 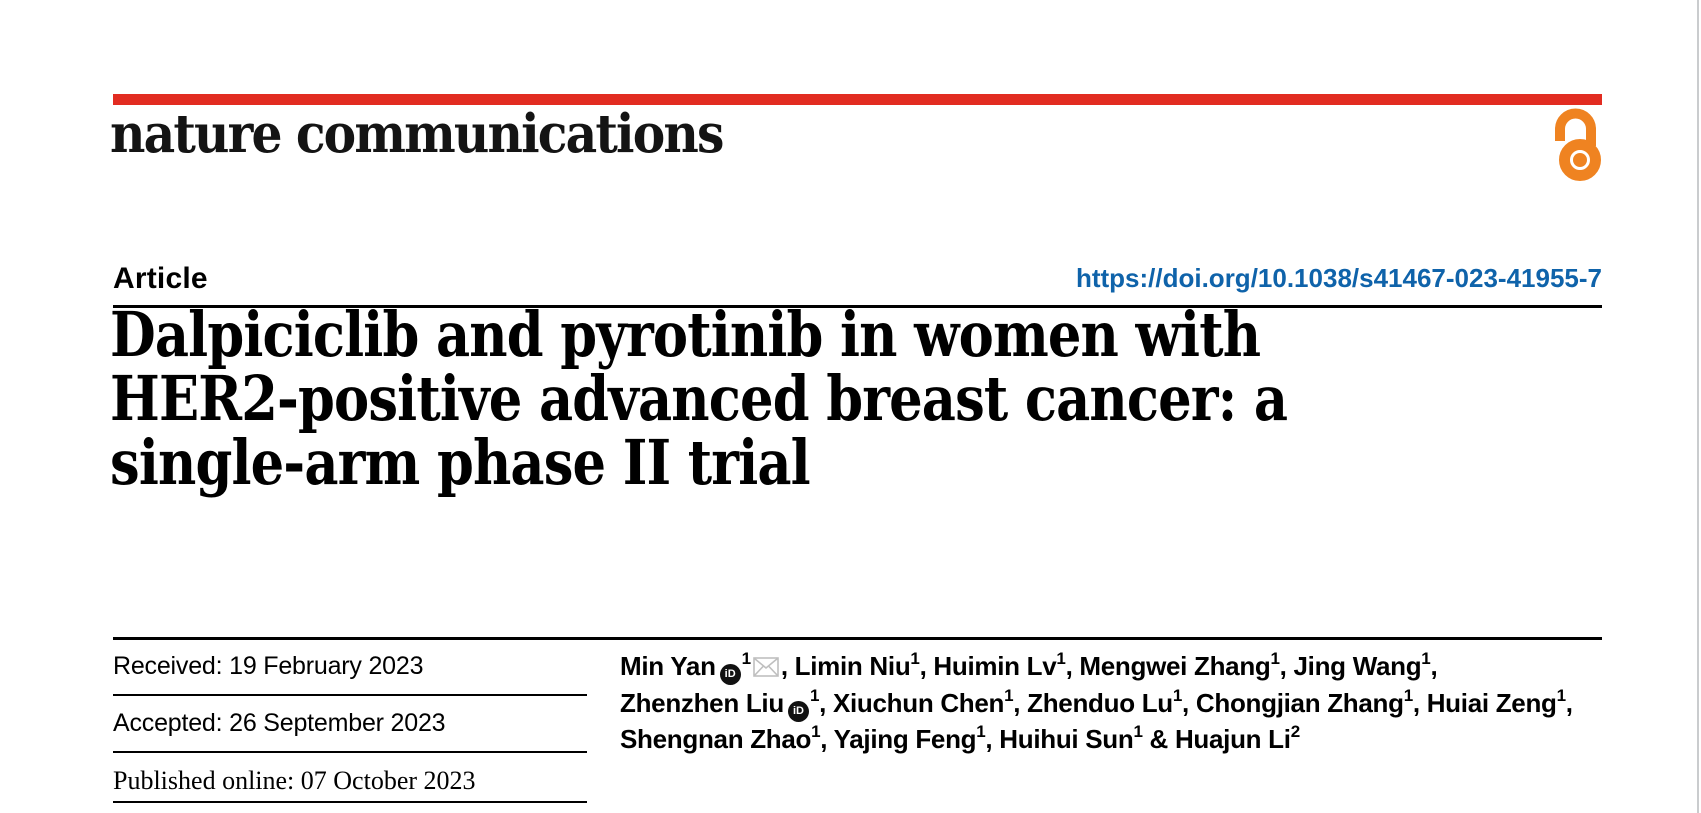 I want to click on published-value: 07 October 2023, so click(x=388, y=780).